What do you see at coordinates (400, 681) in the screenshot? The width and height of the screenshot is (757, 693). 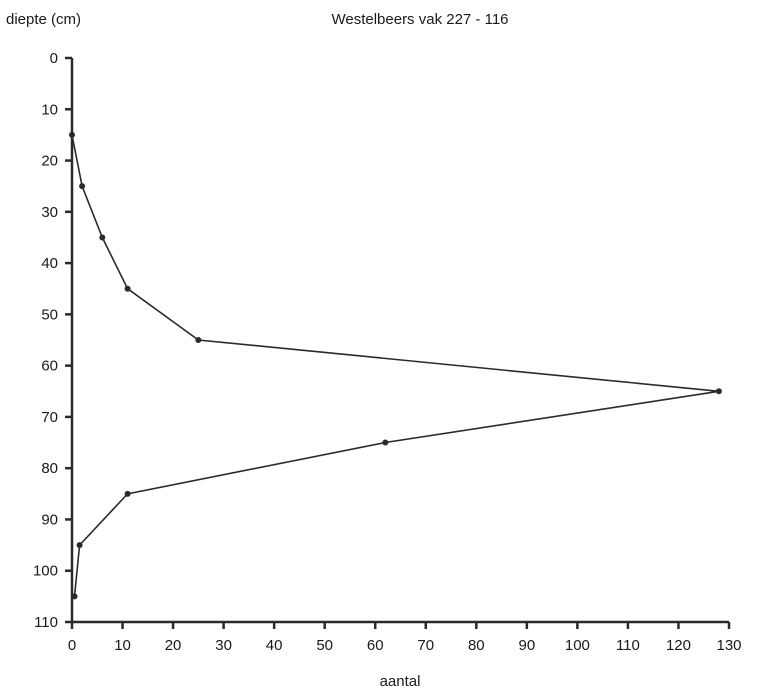 I see `x-axis-title: aantal` at bounding box center [400, 681].